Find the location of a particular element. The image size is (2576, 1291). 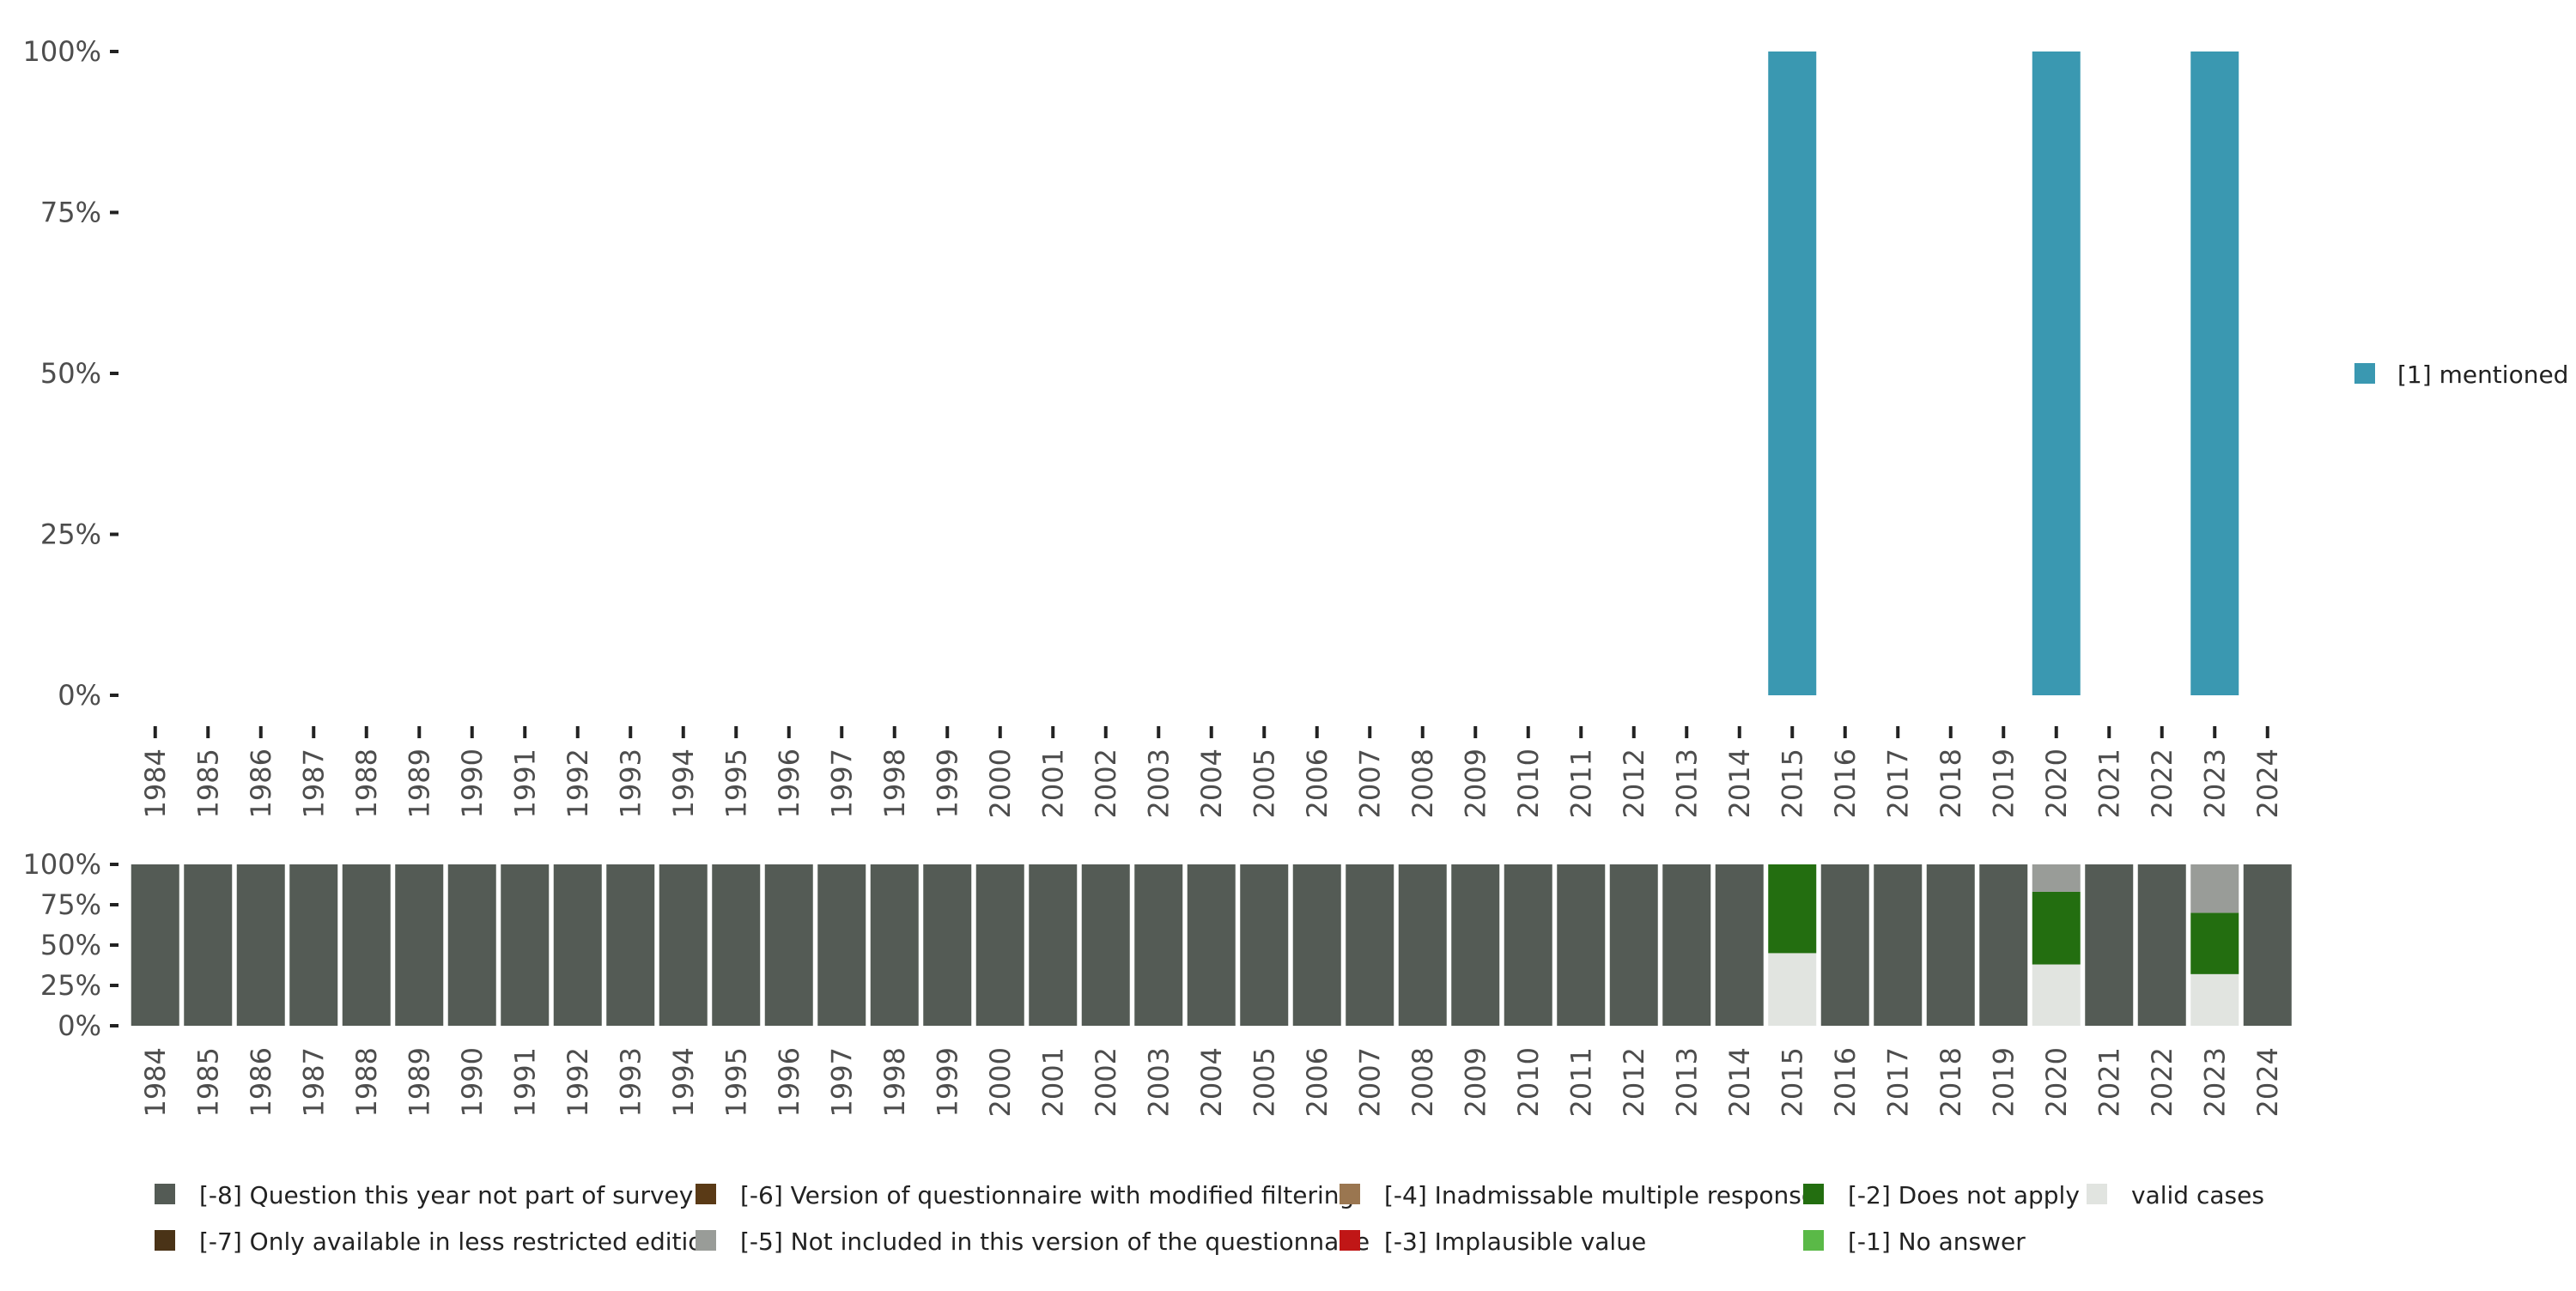

bottom-x-tick-label: 2013 is located at coordinates (1686, 1082).